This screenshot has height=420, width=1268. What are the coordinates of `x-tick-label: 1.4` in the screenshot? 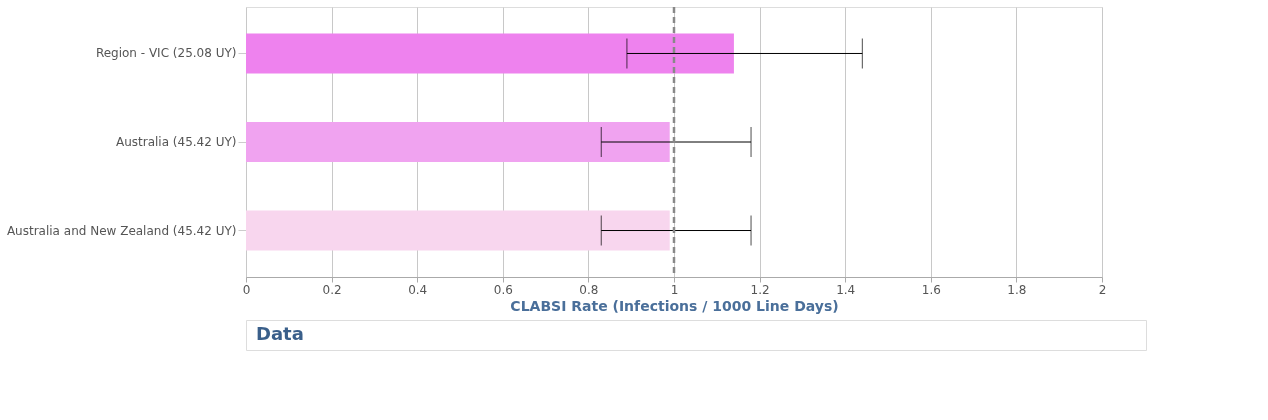 It's located at (846, 289).